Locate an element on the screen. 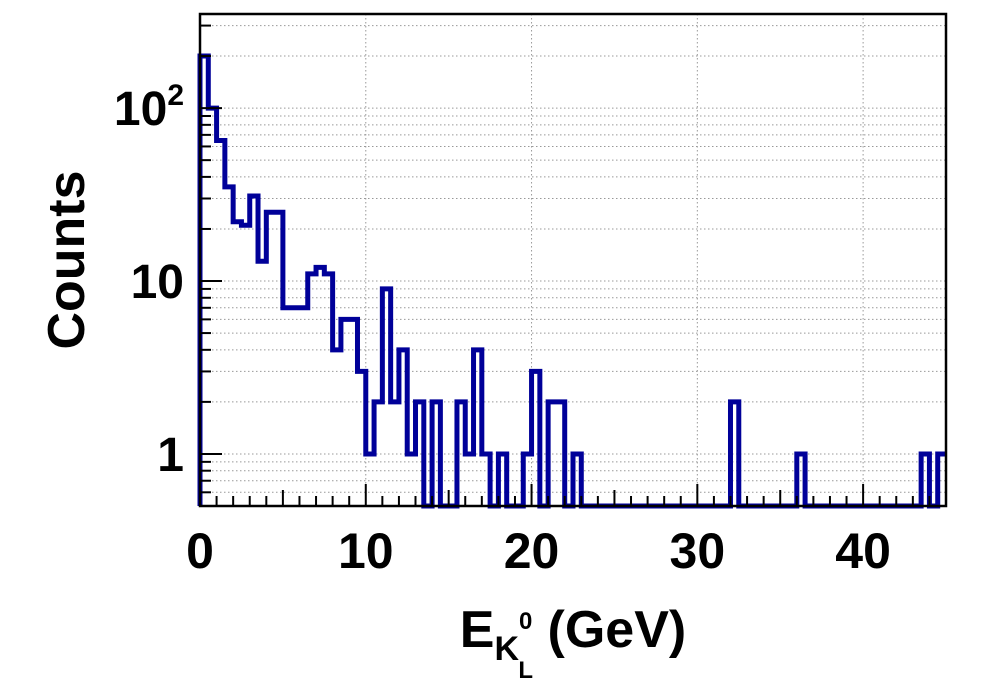  y-tick-label: 10 is located at coordinates (157, 282).